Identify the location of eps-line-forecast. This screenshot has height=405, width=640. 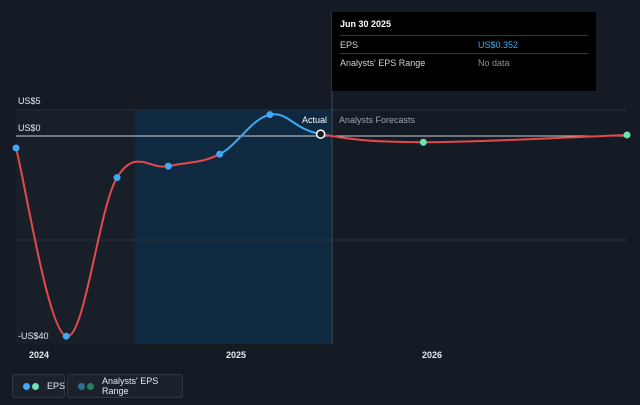
(474, 138).